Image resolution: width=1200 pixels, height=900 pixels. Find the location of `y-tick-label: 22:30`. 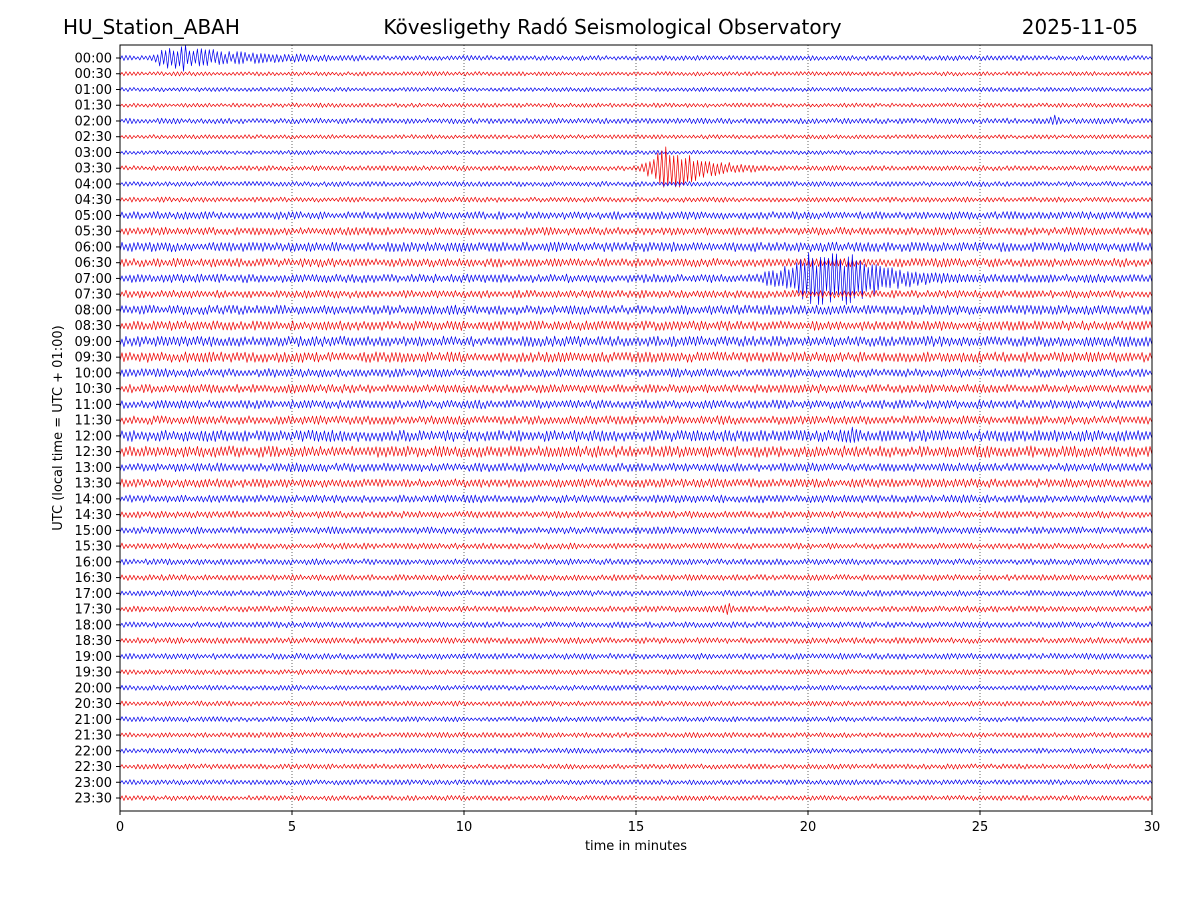

y-tick-label: 22:30 is located at coordinates (93, 767).